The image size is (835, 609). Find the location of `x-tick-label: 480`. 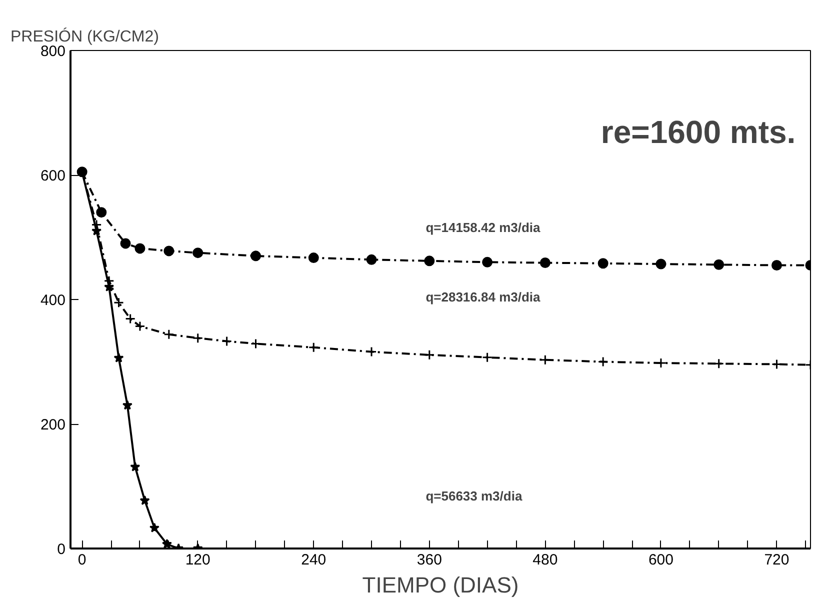

x-tick-label: 480 is located at coordinates (545, 560).